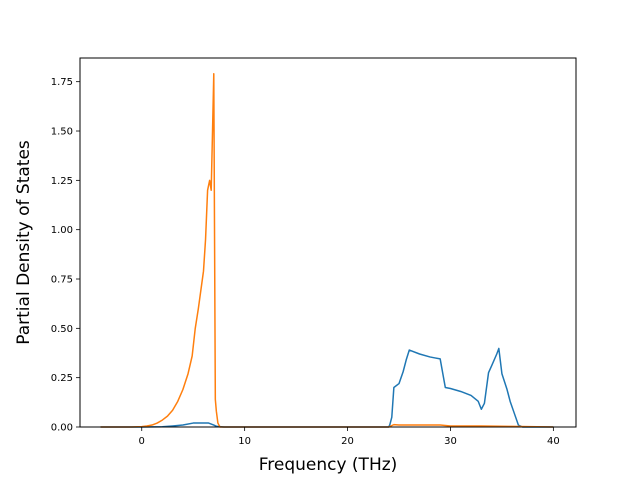 The height and width of the screenshot is (480, 640). I want to click on y-tick-label: 0.50, so click(62, 329).